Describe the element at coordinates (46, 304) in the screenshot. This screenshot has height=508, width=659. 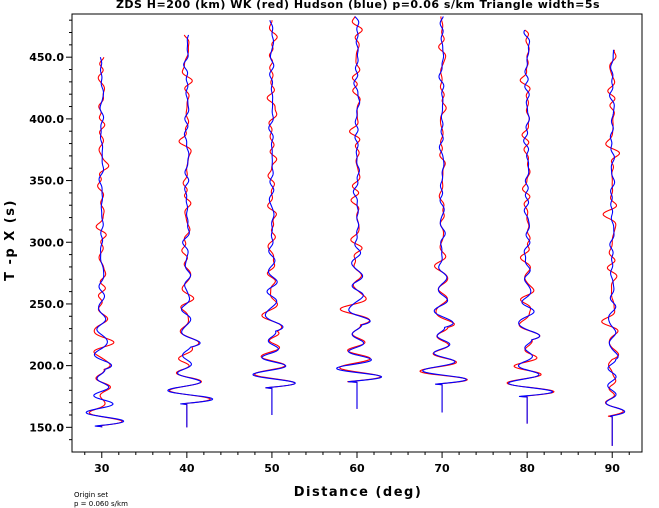
I see `y-tick-label: 250.0` at that location.